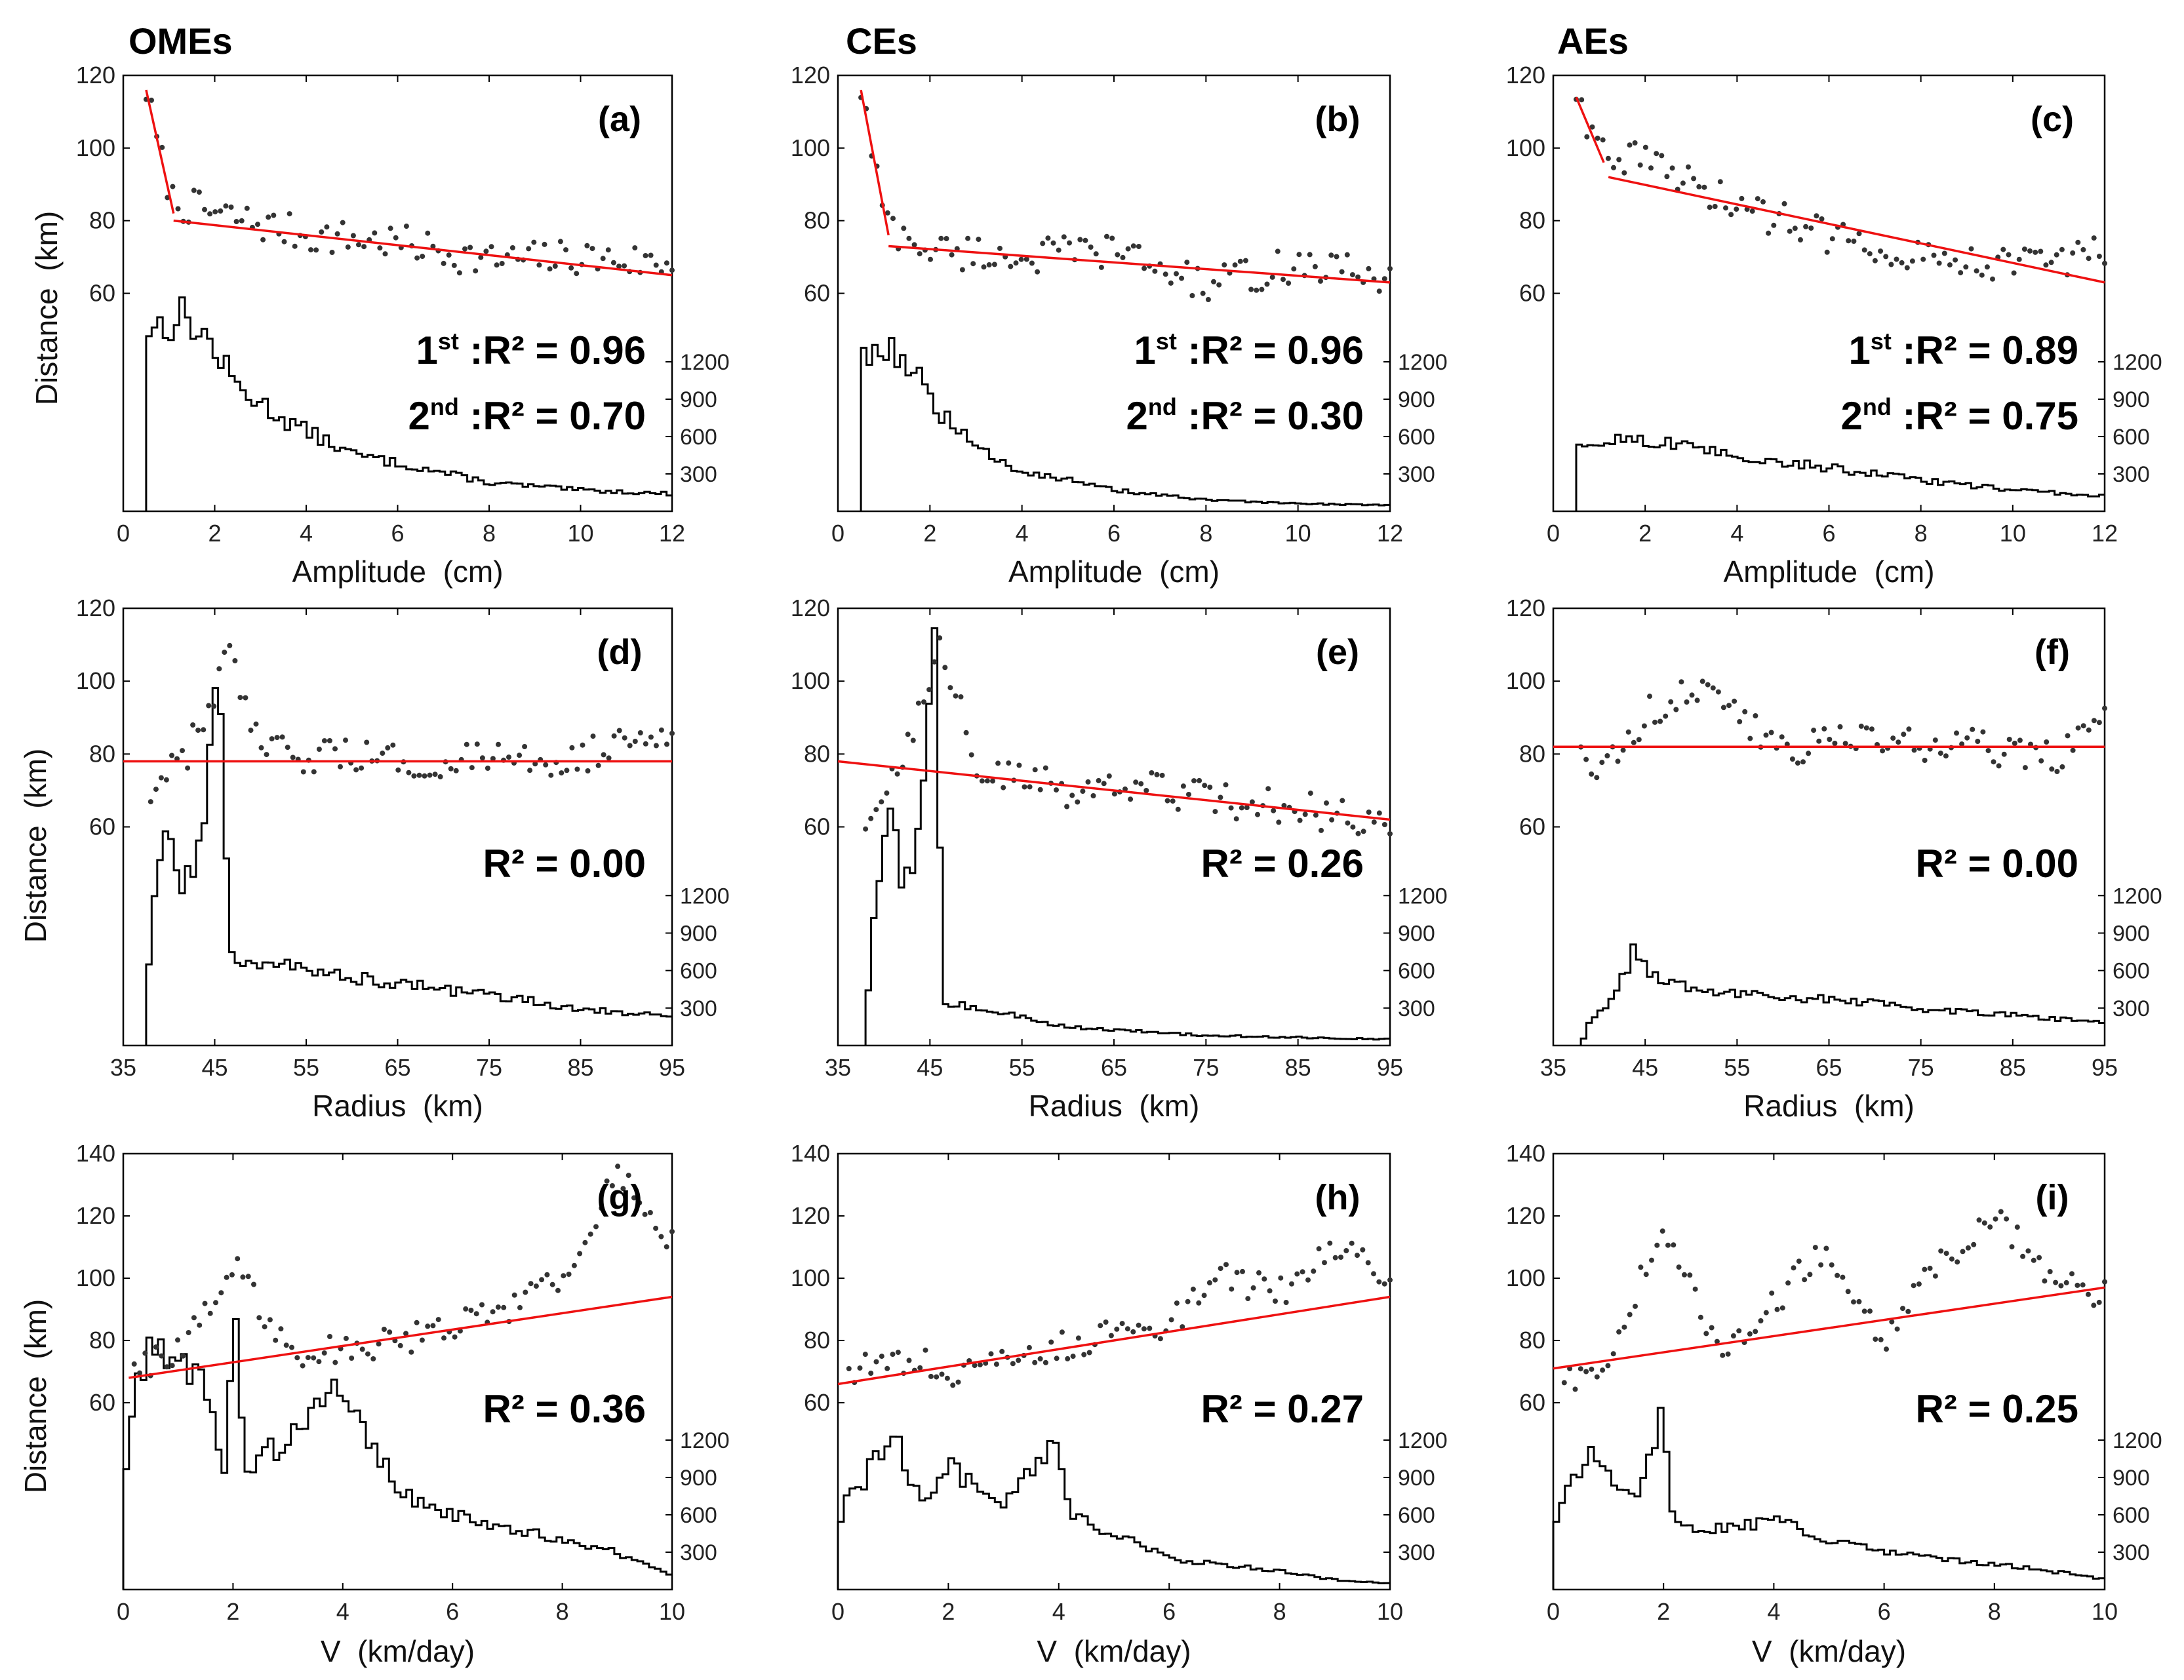 The height and width of the screenshot is (1680, 2184). What do you see at coordinates (2131, 474) in the screenshot?
I see `hist-tick-label-c-3: 300` at bounding box center [2131, 474].